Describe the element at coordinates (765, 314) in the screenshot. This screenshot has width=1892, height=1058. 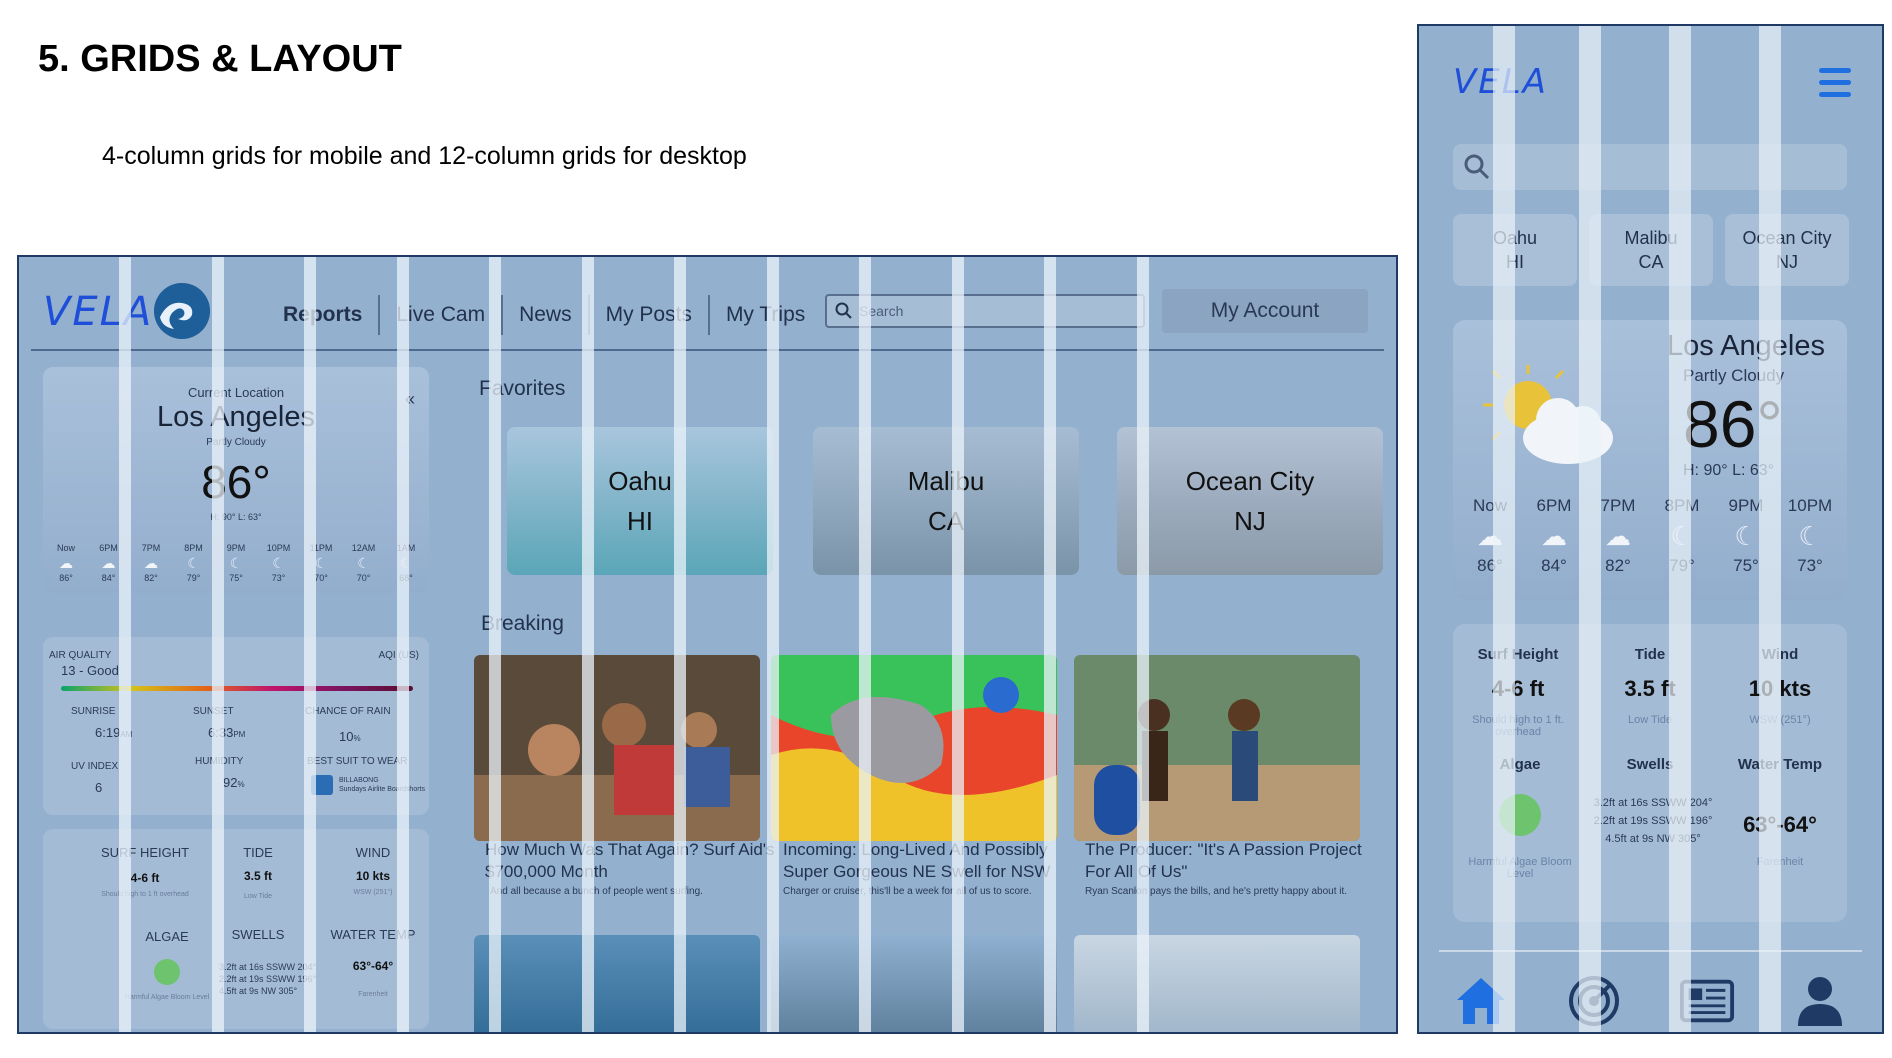
I see `nav-my-trips: My Trips` at that location.